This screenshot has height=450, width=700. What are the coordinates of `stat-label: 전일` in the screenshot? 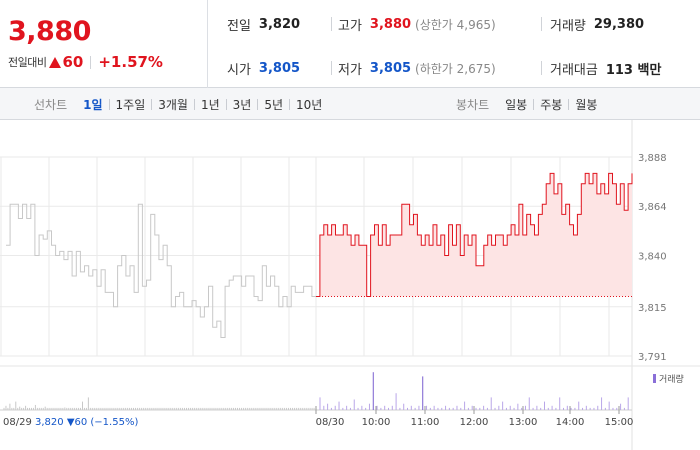 It's located at (239, 26).